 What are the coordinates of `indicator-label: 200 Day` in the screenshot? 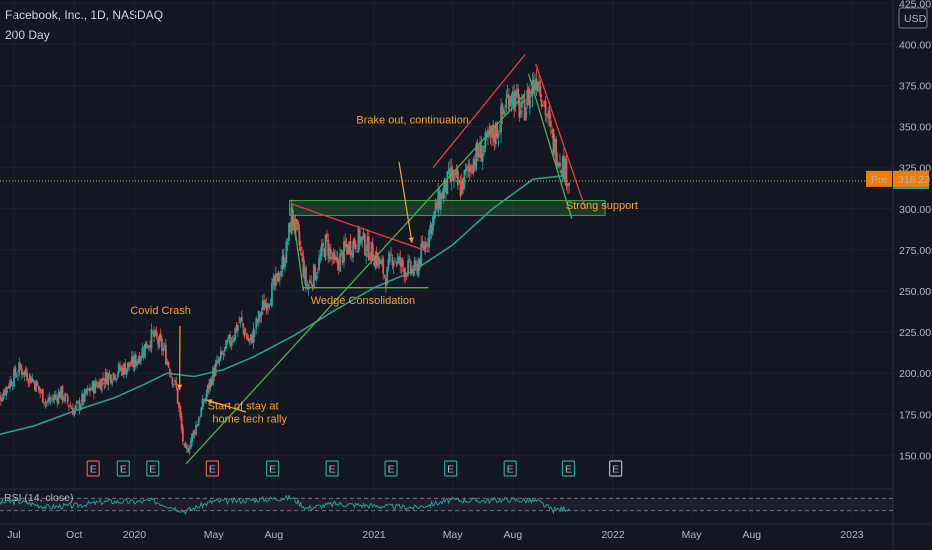 It's located at (27, 35).